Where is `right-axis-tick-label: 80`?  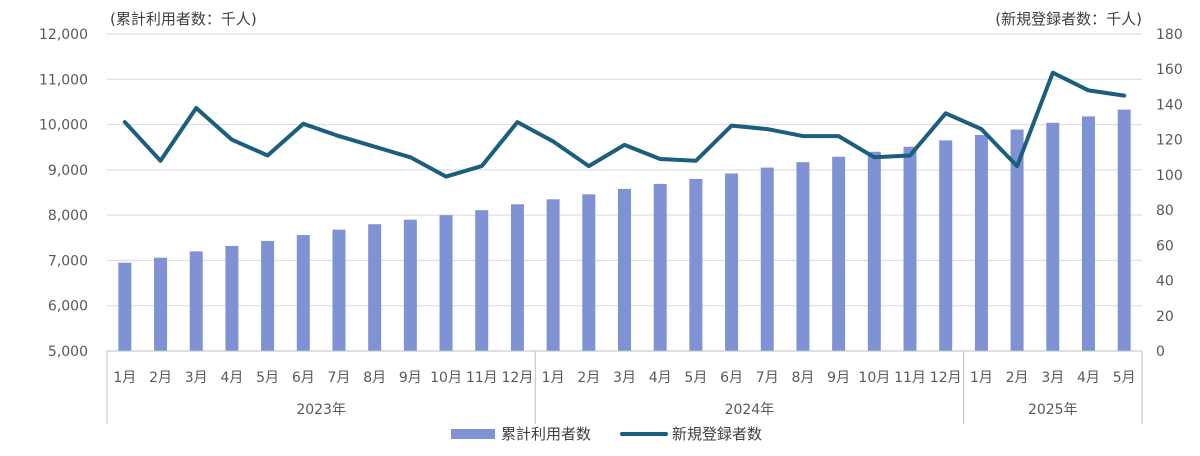
right-axis-tick-label: 80 is located at coordinates (1165, 211).